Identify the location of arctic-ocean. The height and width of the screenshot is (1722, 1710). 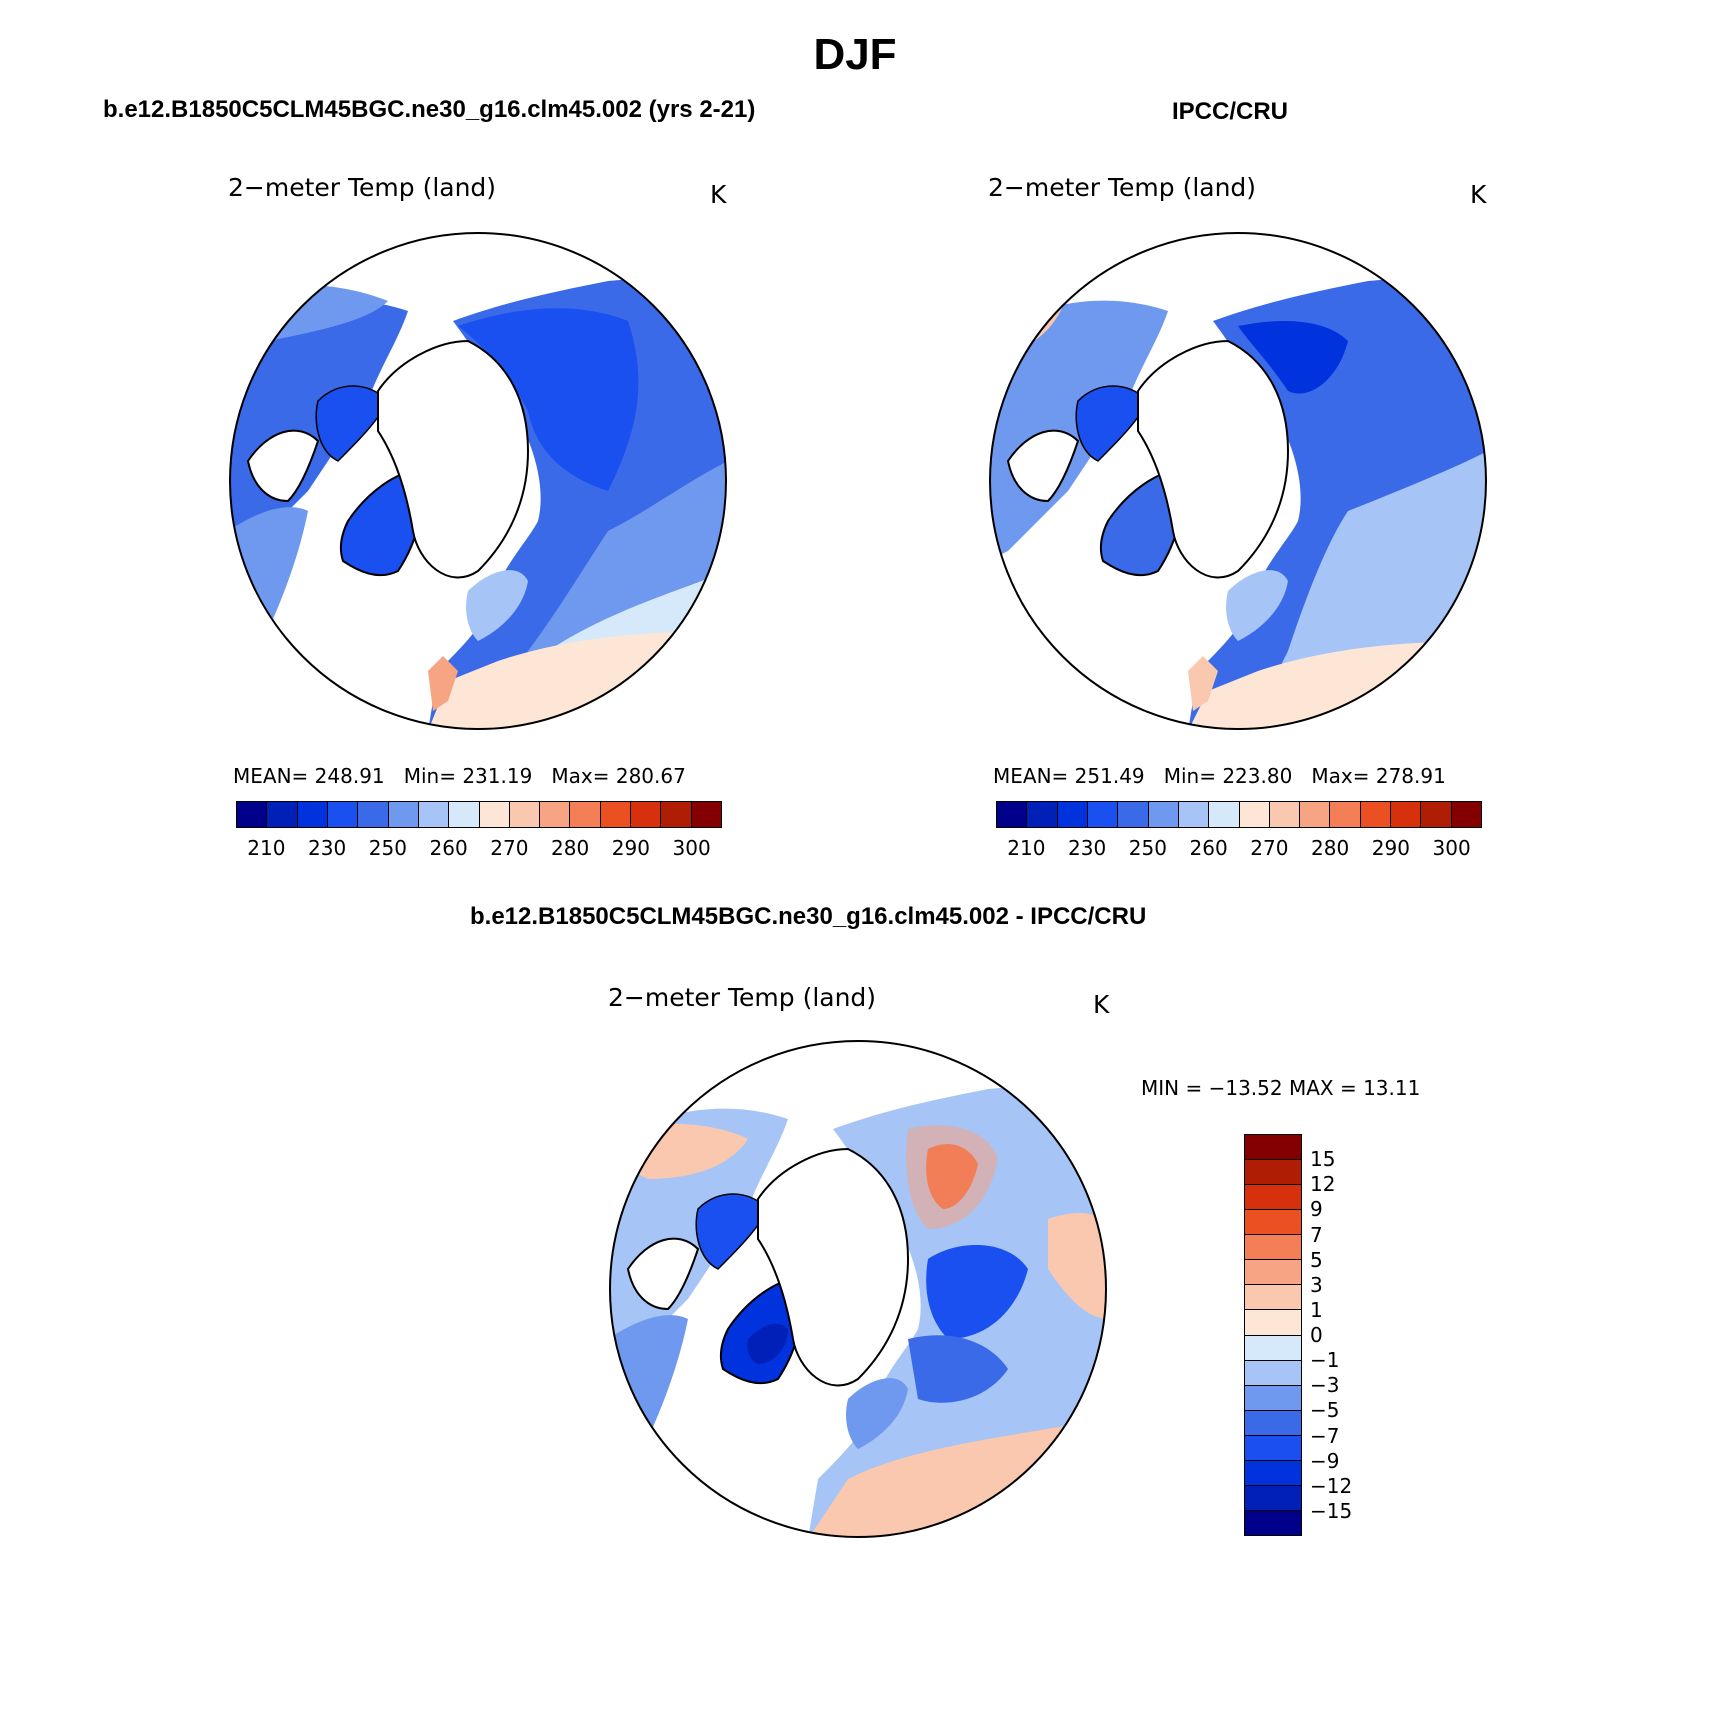
(833, 1267).